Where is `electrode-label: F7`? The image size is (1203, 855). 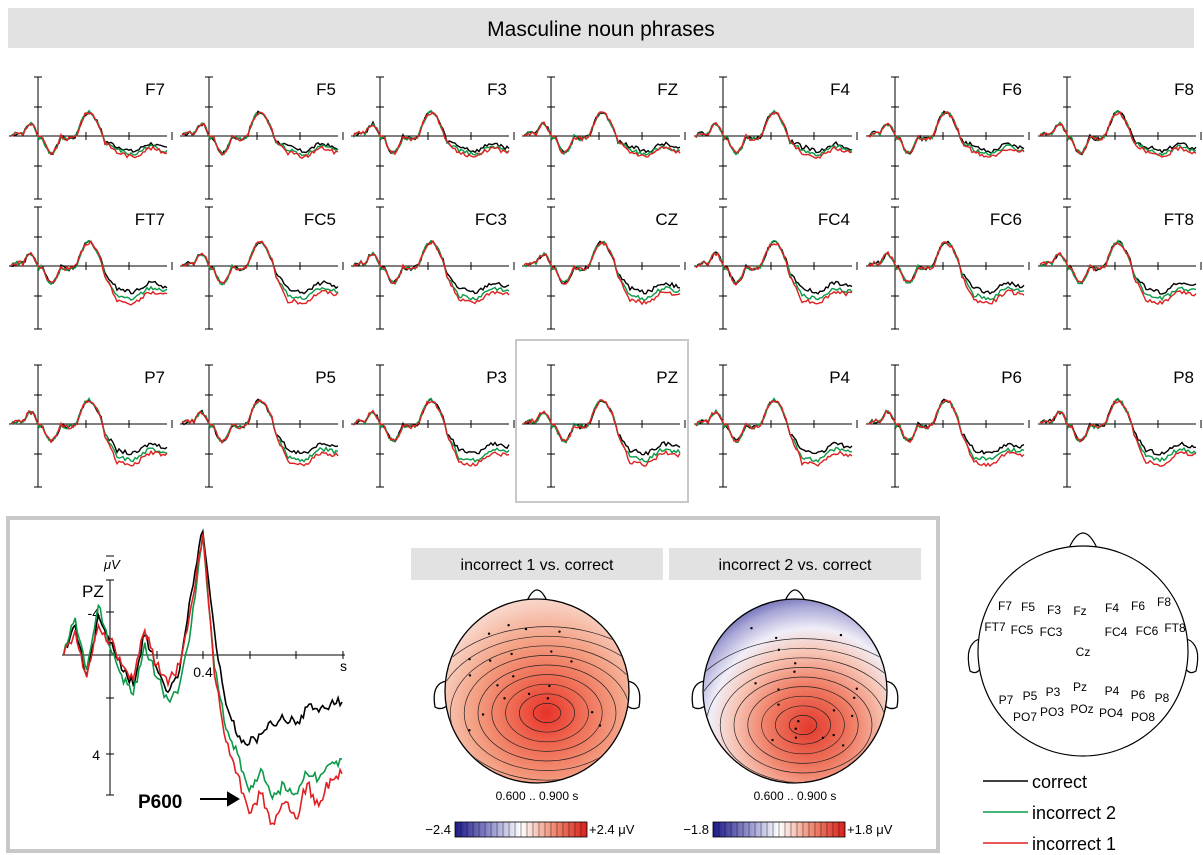 electrode-label: F7 is located at coordinates (155, 89).